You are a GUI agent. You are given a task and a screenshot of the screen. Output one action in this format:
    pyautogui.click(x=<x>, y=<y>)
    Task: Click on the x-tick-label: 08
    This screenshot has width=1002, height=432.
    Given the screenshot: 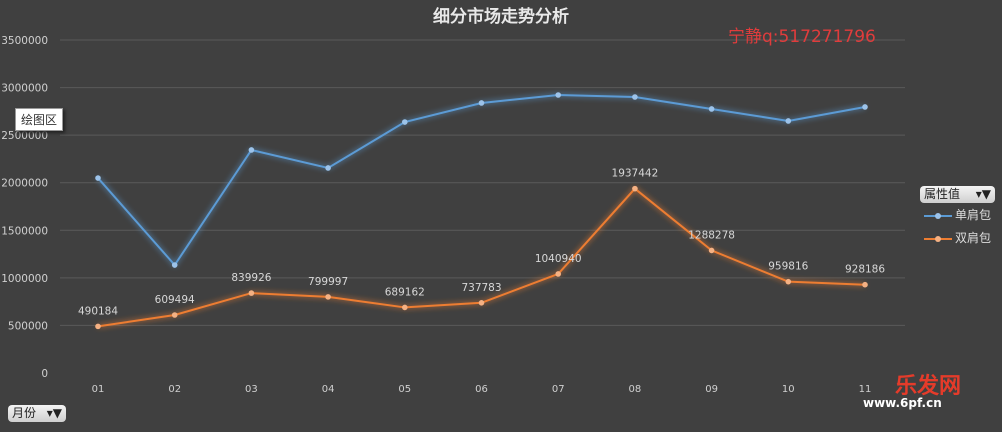 What is the action you would take?
    pyautogui.click(x=635, y=389)
    